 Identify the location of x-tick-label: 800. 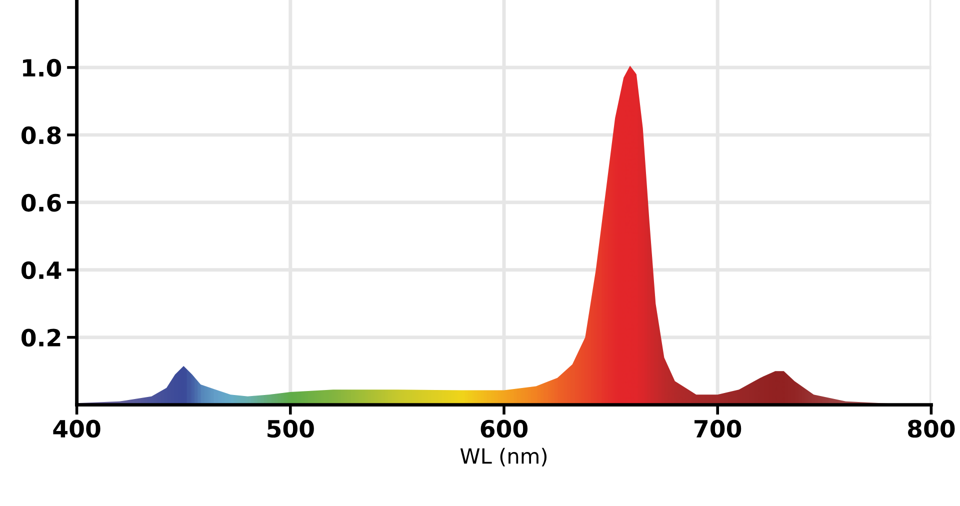
(931, 429).